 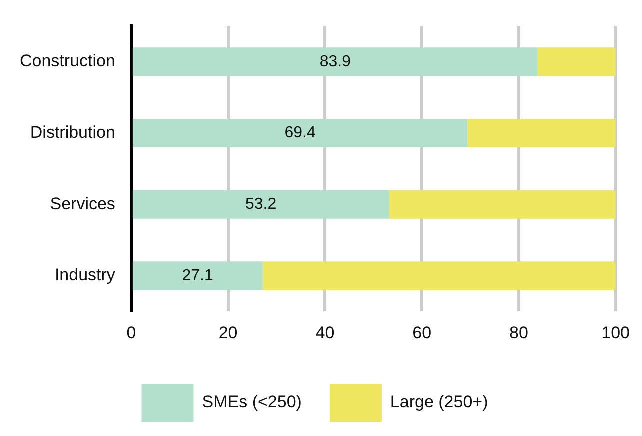 What do you see at coordinates (252, 402) in the screenshot?
I see `legend-label: SMEs (<250)` at bounding box center [252, 402].